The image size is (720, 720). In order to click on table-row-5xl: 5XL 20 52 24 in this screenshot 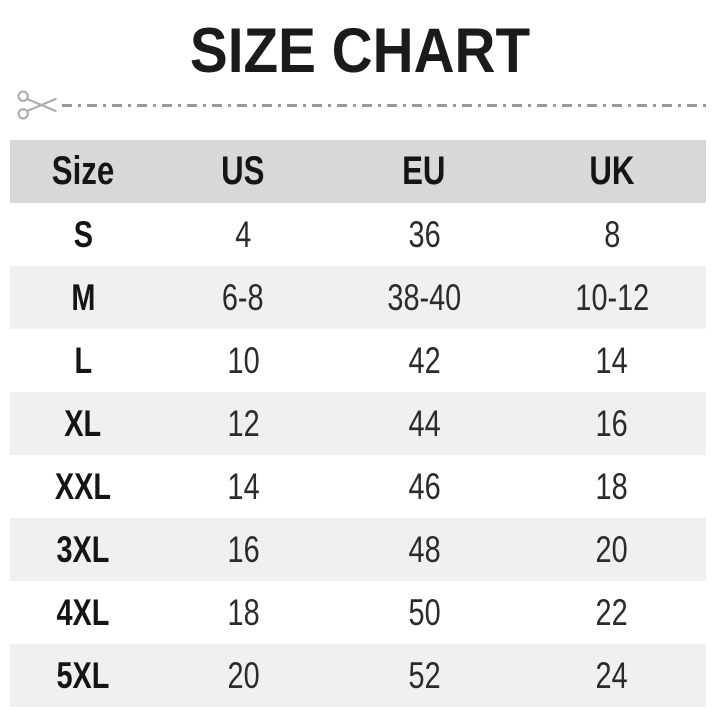, I will do `click(358, 675)`.